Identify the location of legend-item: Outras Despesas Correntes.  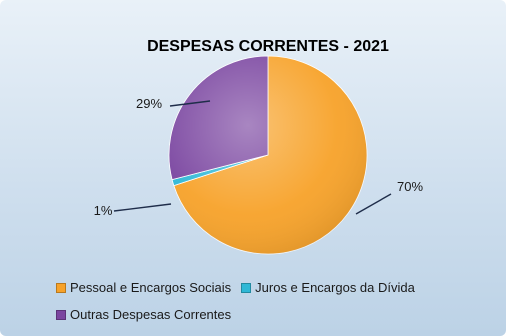
(143, 314).